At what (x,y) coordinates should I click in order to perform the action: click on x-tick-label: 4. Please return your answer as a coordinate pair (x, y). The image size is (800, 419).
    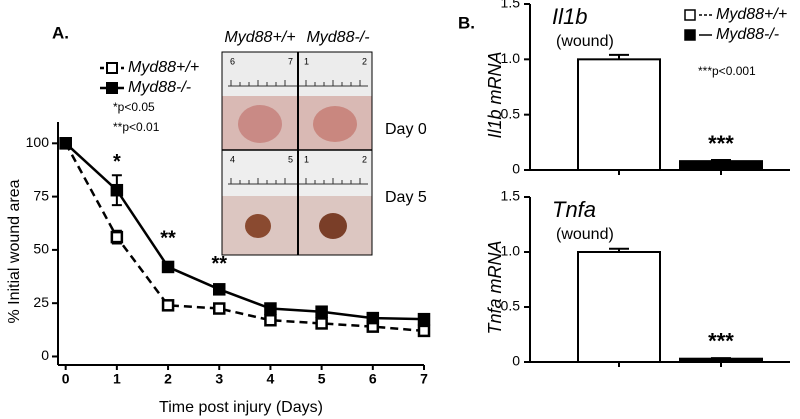
    Looking at the image, I should click on (271, 379).